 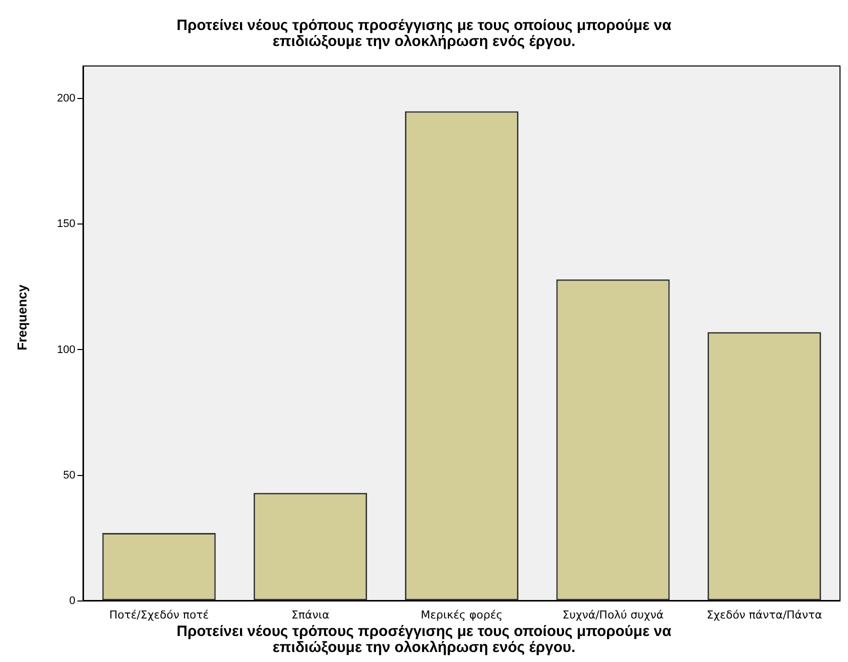 What do you see at coordinates (66, 350) in the screenshot?
I see `y-tick-label: 100` at bounding box center [66, 350].